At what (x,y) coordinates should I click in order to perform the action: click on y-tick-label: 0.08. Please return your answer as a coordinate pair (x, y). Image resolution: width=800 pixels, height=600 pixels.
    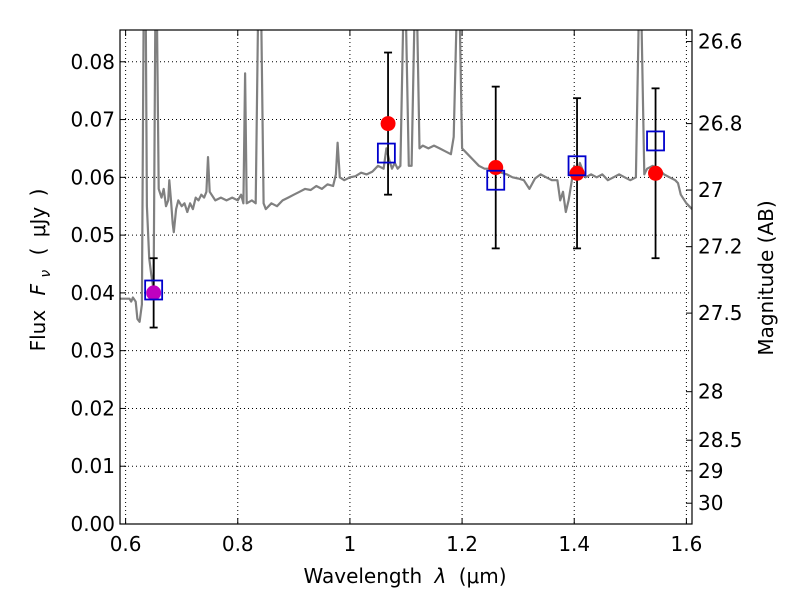
    Looking at the image, I should click on (92, 62).